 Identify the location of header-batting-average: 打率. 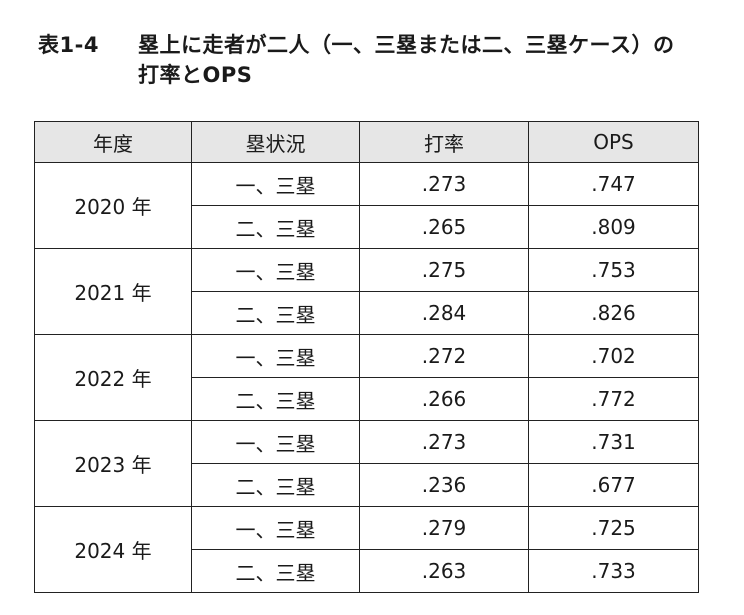
(444, 142).